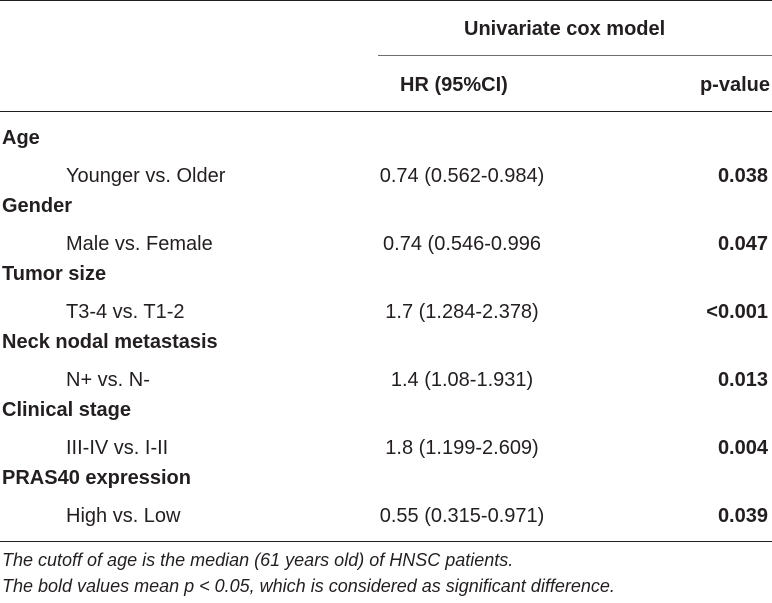  I want to click on category-label: Clinical stage, so click(66, 410).